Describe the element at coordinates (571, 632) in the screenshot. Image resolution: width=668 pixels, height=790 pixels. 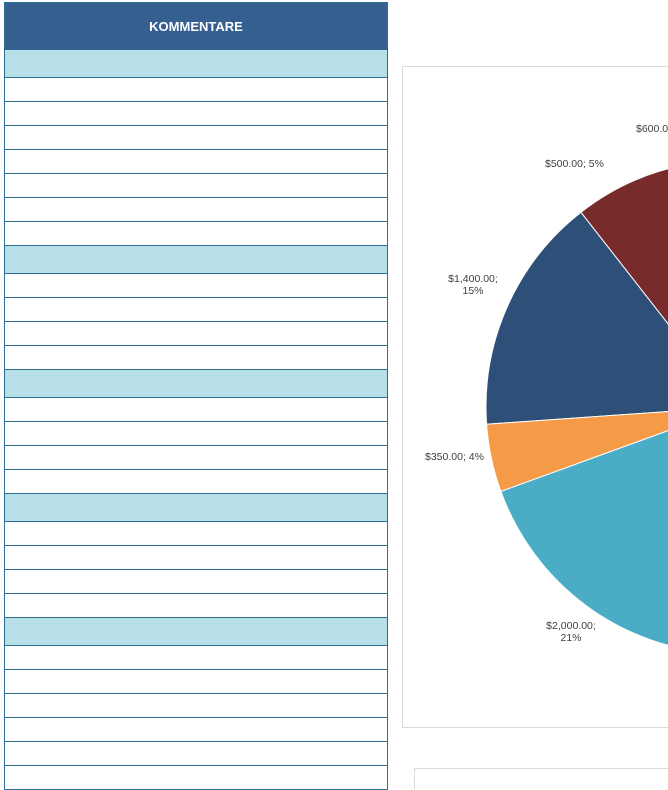
I see `data-label: $2,000.00; 21%` at that location.